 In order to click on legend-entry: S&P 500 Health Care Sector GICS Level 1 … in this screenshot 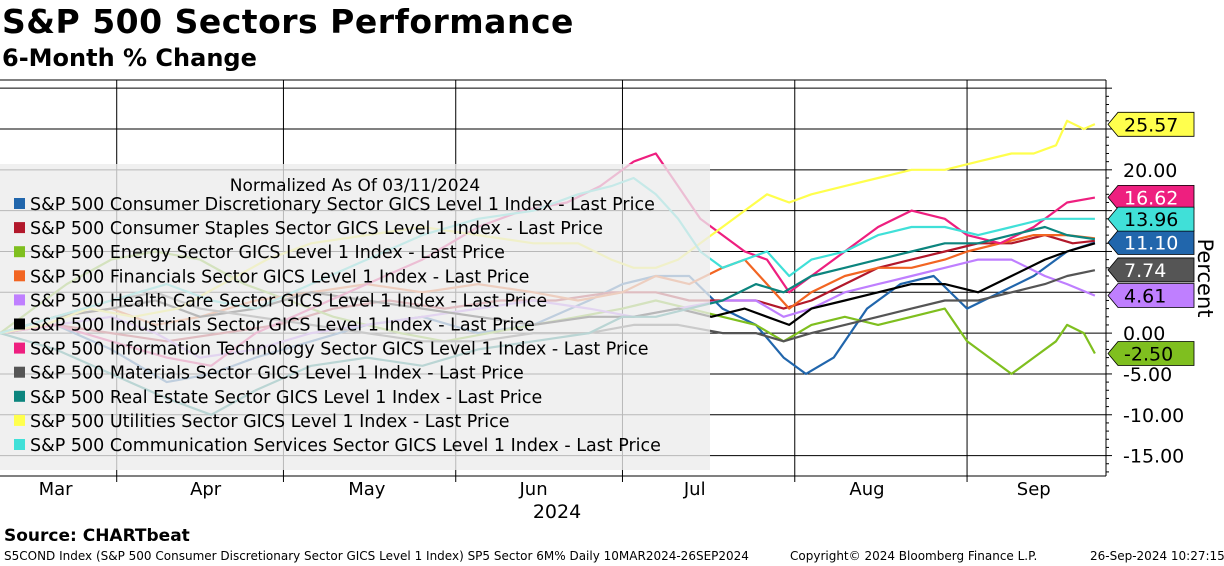, I will do `click(288, 301)`.